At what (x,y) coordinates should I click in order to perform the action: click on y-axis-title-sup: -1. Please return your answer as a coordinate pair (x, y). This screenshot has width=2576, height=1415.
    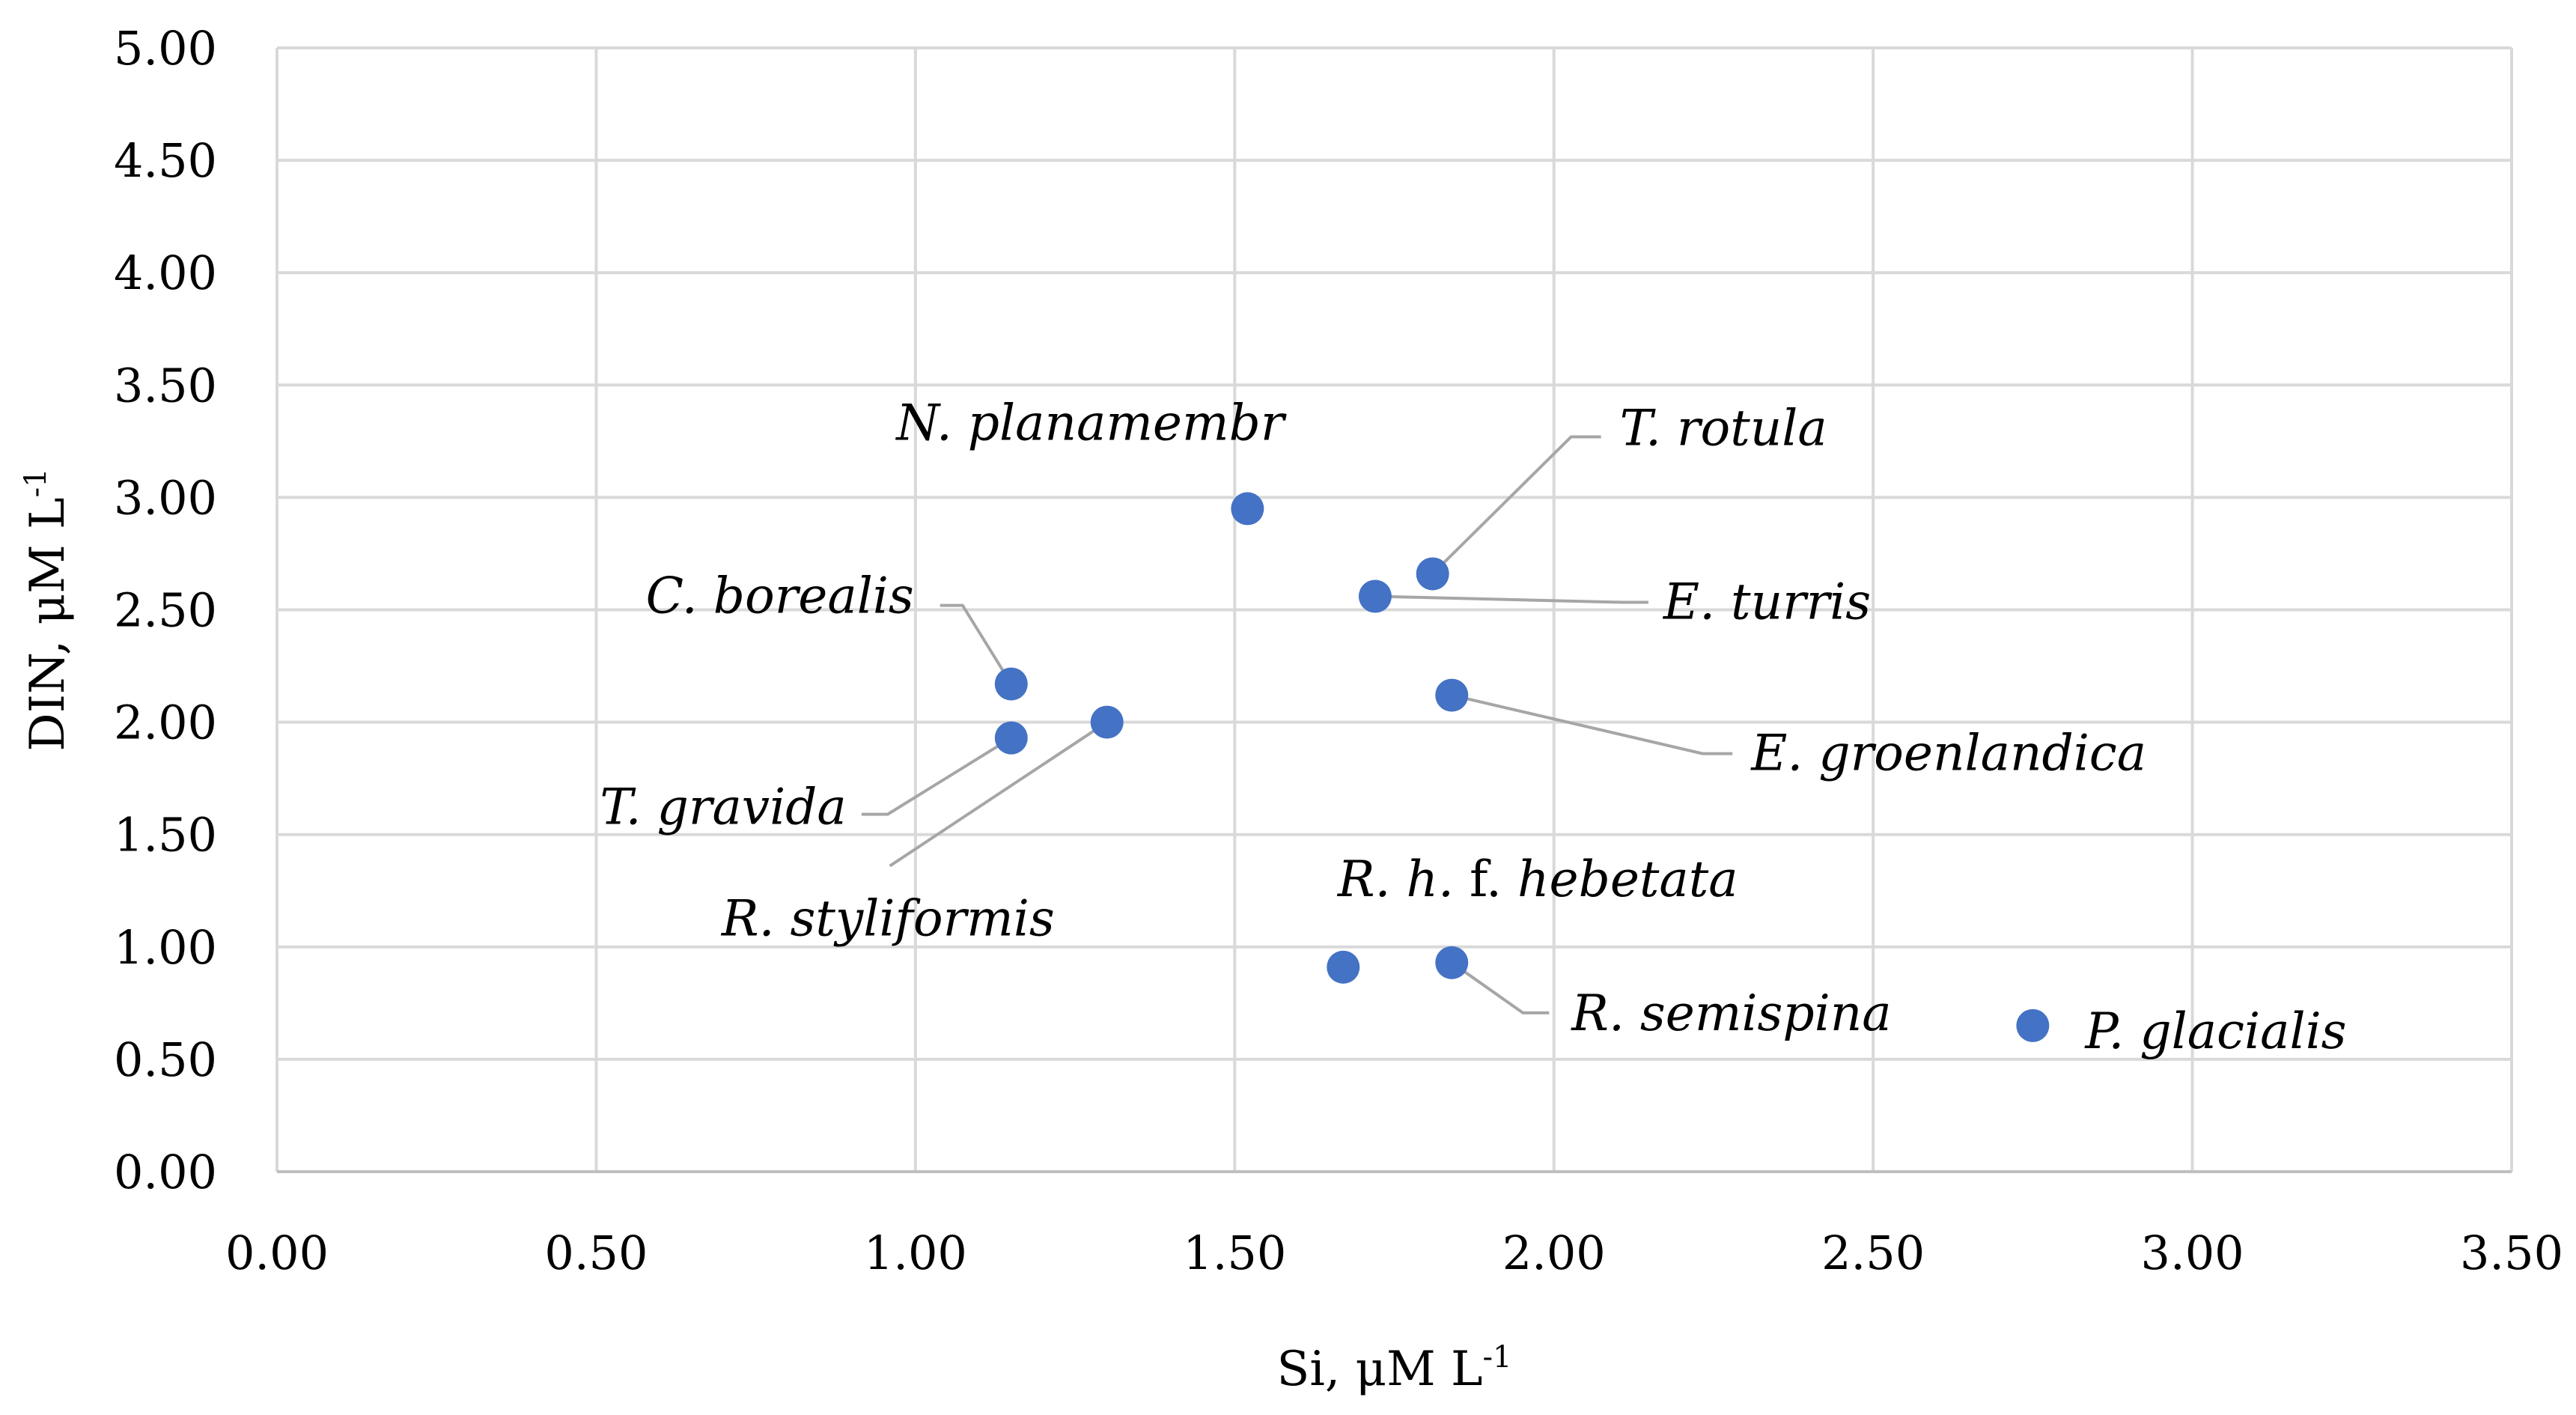
    Looking at the image, I should click on (36, 483).